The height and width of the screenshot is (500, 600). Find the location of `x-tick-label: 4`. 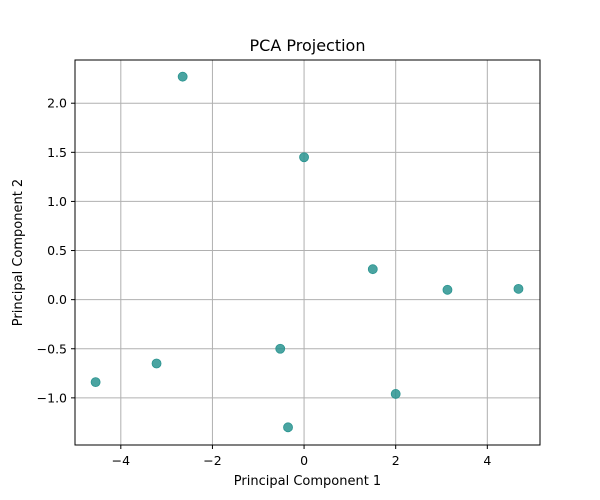

x-tick-label: 4 is located at coordinates (487, 460).